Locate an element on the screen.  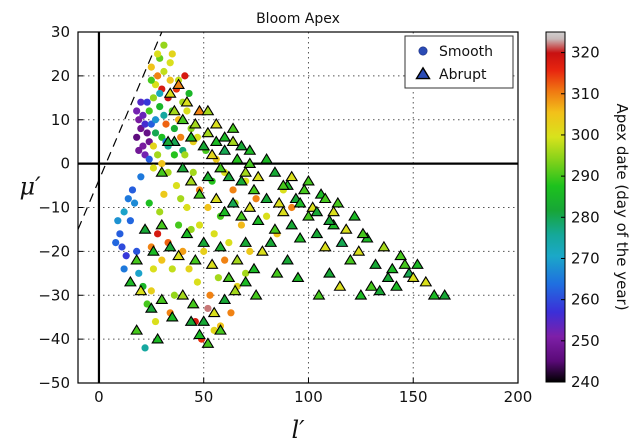
colorbar-tick-label: 240 is located at coordinates (585, 382).